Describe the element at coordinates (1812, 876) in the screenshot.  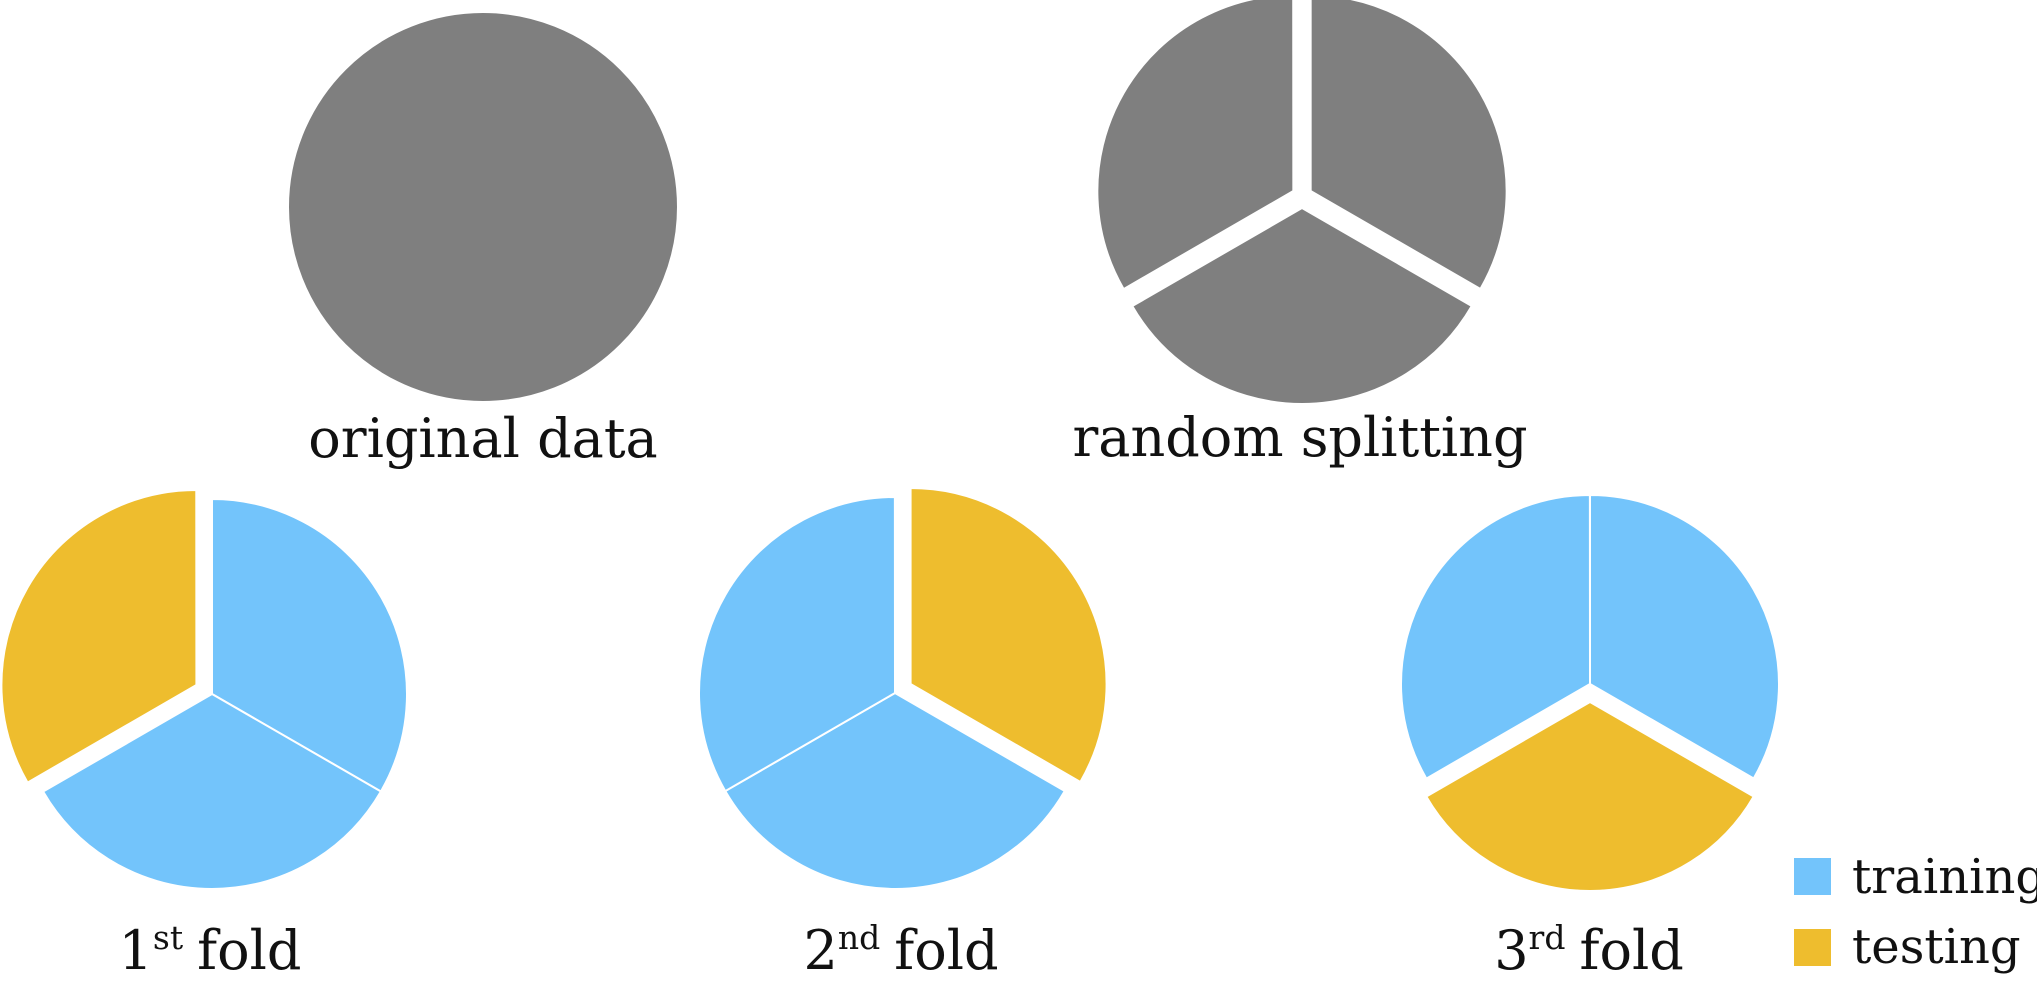
I see `legend-training-swatch` at that location.